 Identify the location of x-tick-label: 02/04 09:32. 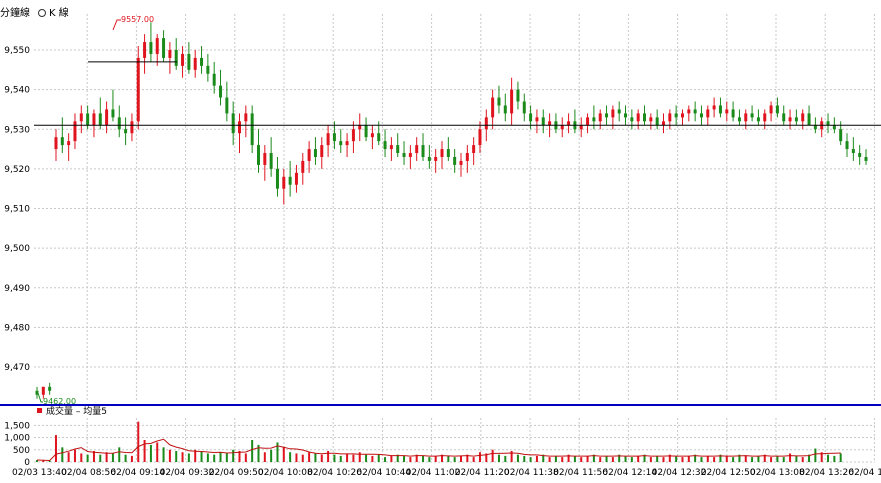
(187, 473).